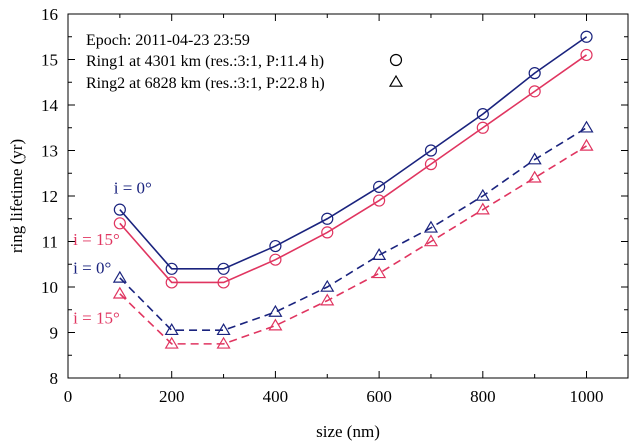 The image size is (644, 443). Describe the element at coordinates (50, 242) in the screenshot. I see `y-tick-label: 11` at that location.